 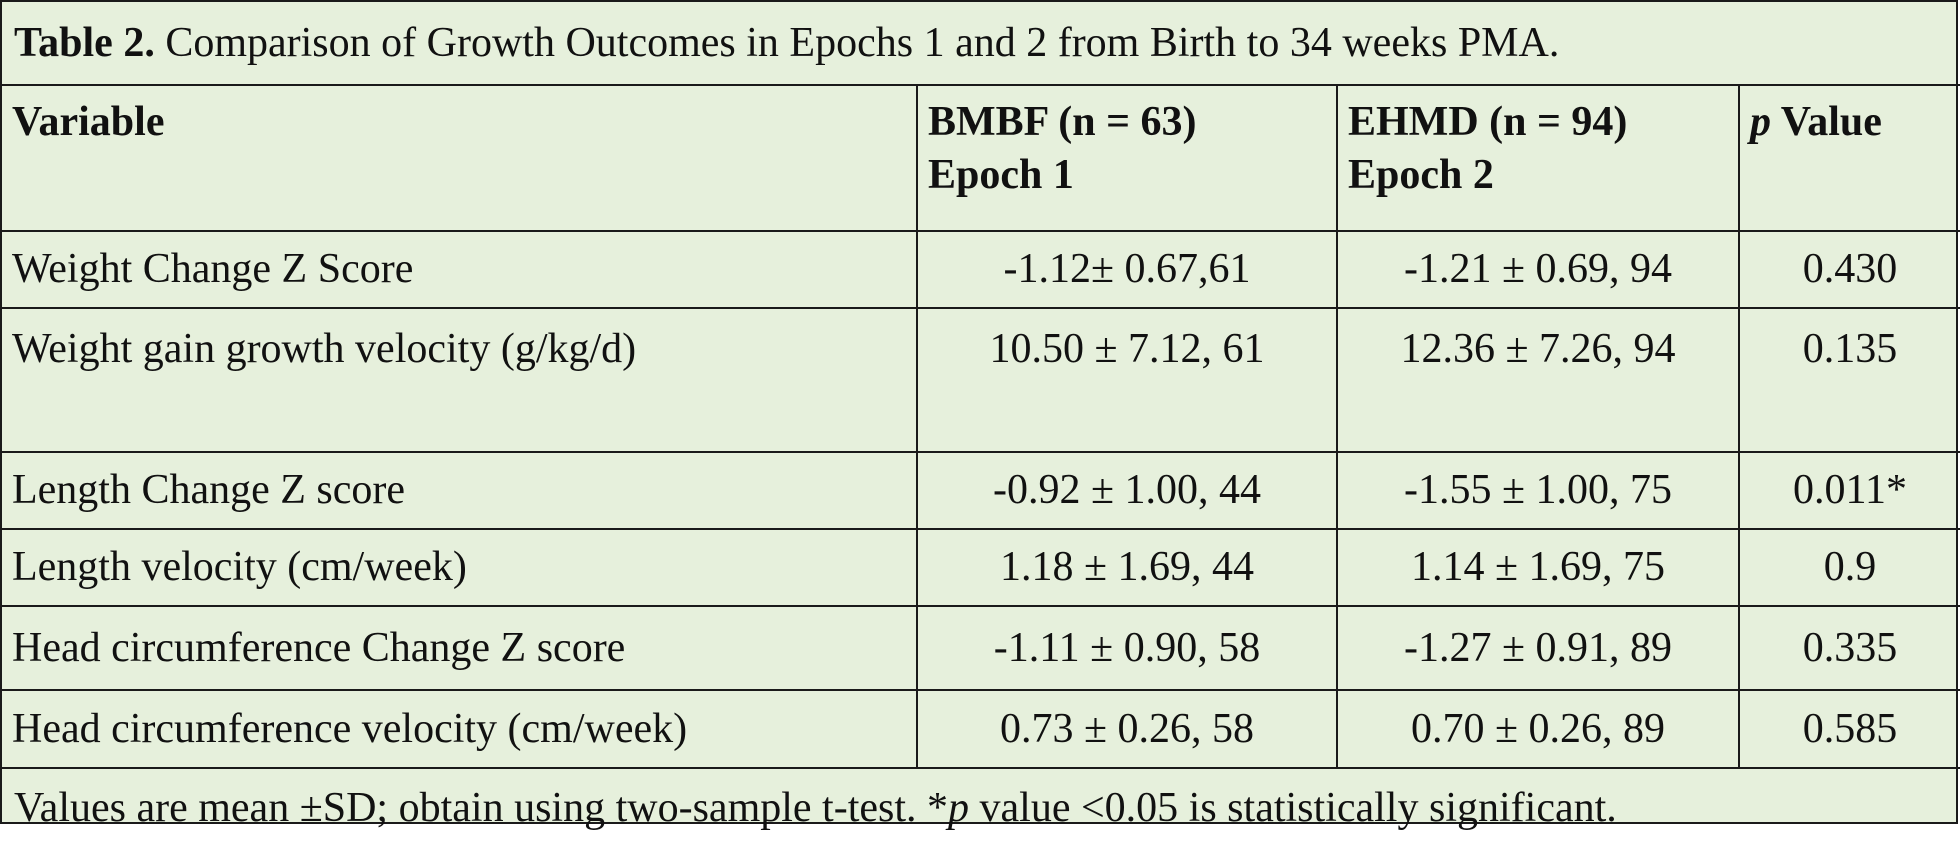 What do you see at coordinates (1538, 380) in the screenshot?
I see `ehmd-cell: 12.36 ± 7.26, 94` at bounding box center [1538, 380].